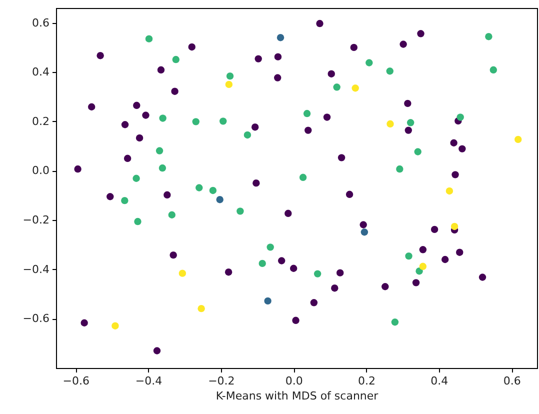 This screenshot has height=414, width=539. What do you see at coordinates (76, 381) in the screenshot?
I see `x-tick-label: −0.6` at bounding box center [76, 381].